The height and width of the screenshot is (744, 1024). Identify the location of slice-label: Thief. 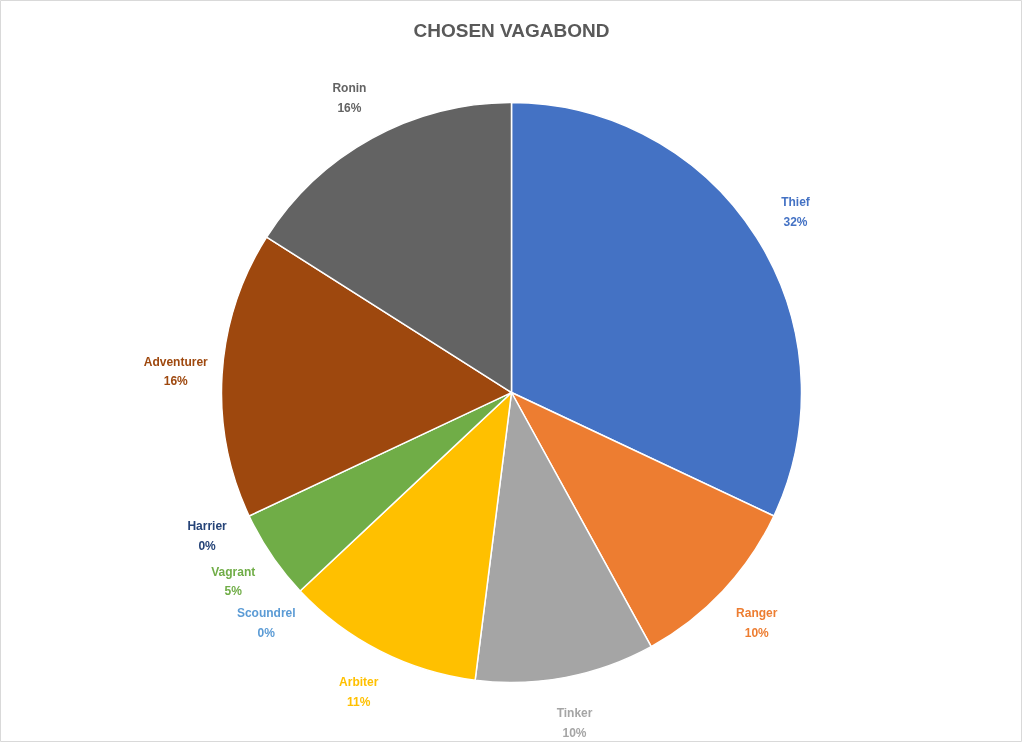
(796, 202).